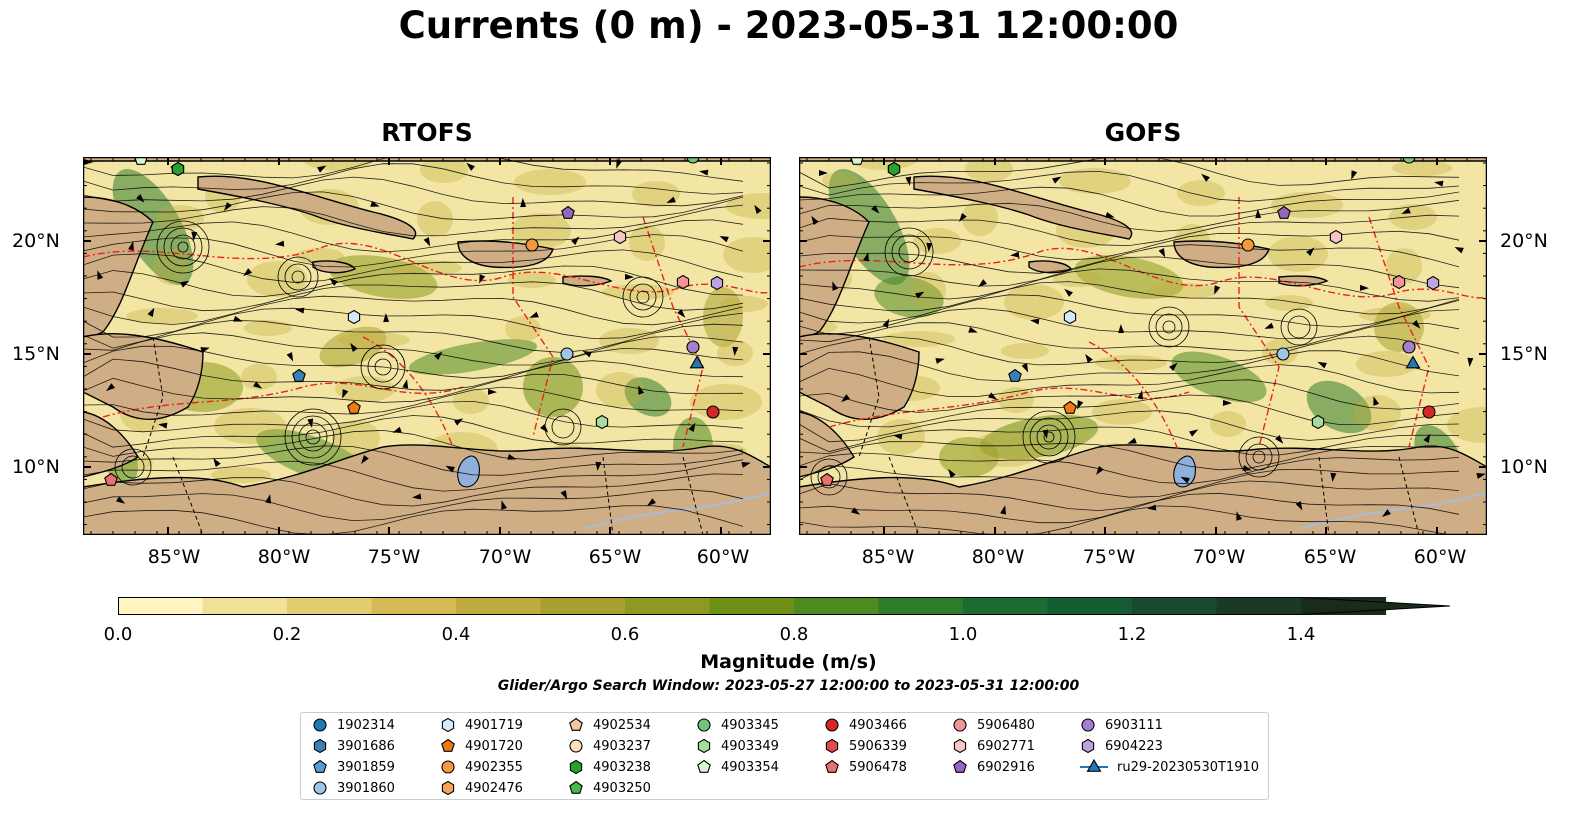 The height and width of the screenshot is (827, 1577). Describe the element at coordinates (1524, 241) in the screenshot. I see `lat-tick-label: 20°N` at that location.